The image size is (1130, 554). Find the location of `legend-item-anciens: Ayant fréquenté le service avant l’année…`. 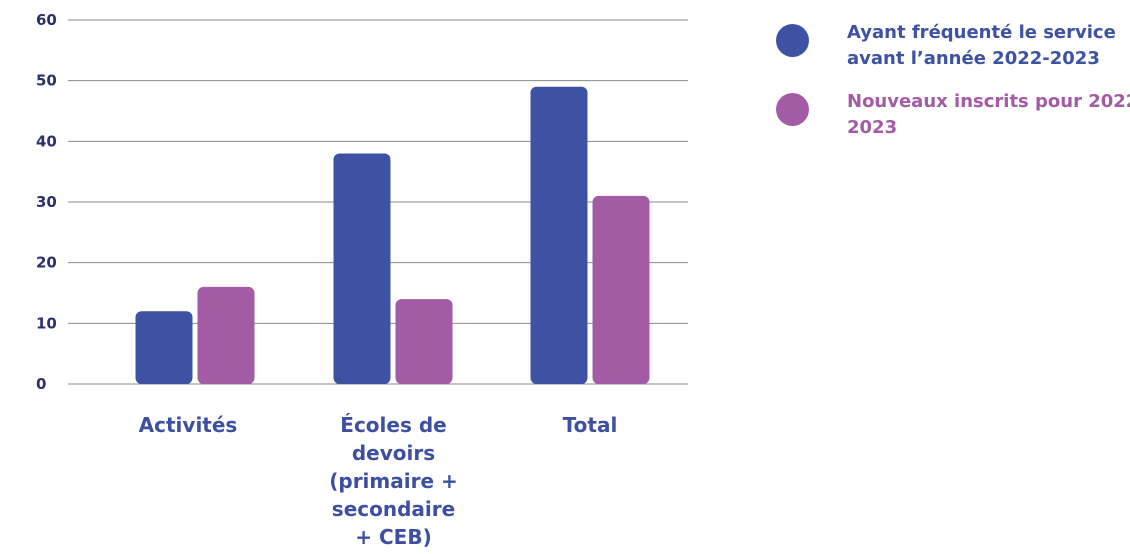

legend-item-anciens: Ayant fréquenté le service avant l’année… is located at coordinates (953, 46).